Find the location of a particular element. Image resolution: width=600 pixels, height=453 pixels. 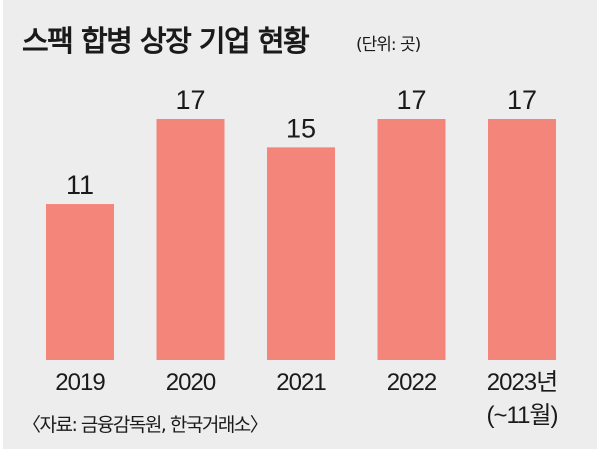

x-tick-label: 2023년 is located at coordinates (522, 382).